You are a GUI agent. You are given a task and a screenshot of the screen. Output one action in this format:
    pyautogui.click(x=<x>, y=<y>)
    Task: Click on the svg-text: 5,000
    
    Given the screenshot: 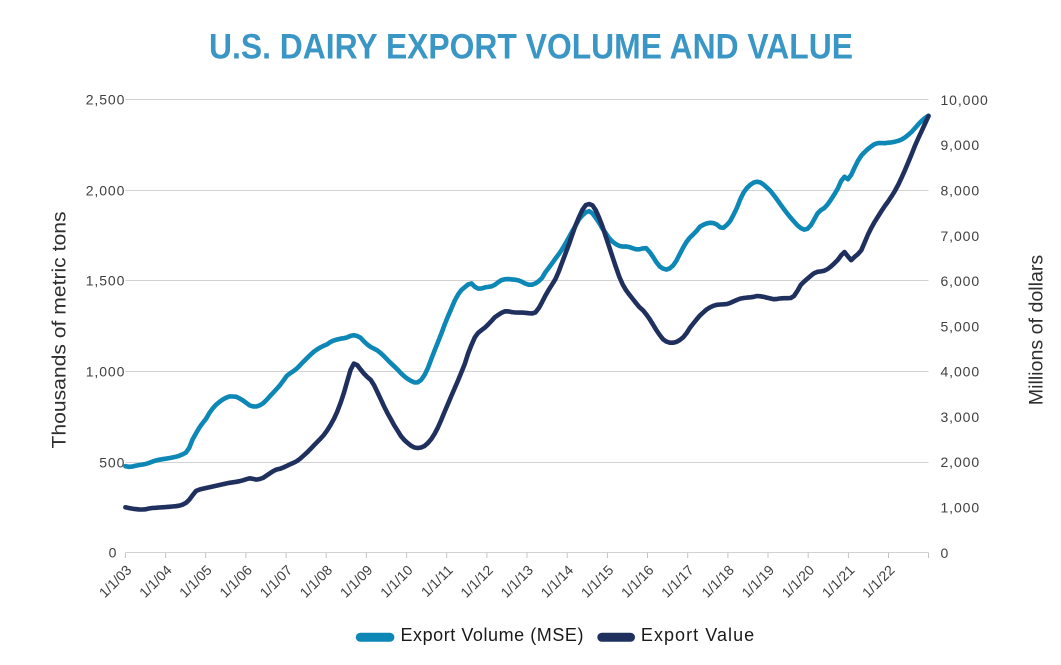 What is the action you would take?
    pyautogui.click(x=961, y=326)
    